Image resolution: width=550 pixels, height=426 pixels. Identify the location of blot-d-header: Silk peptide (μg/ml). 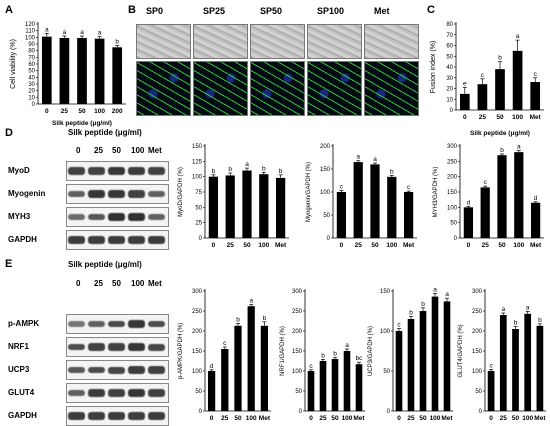
(105, 132).